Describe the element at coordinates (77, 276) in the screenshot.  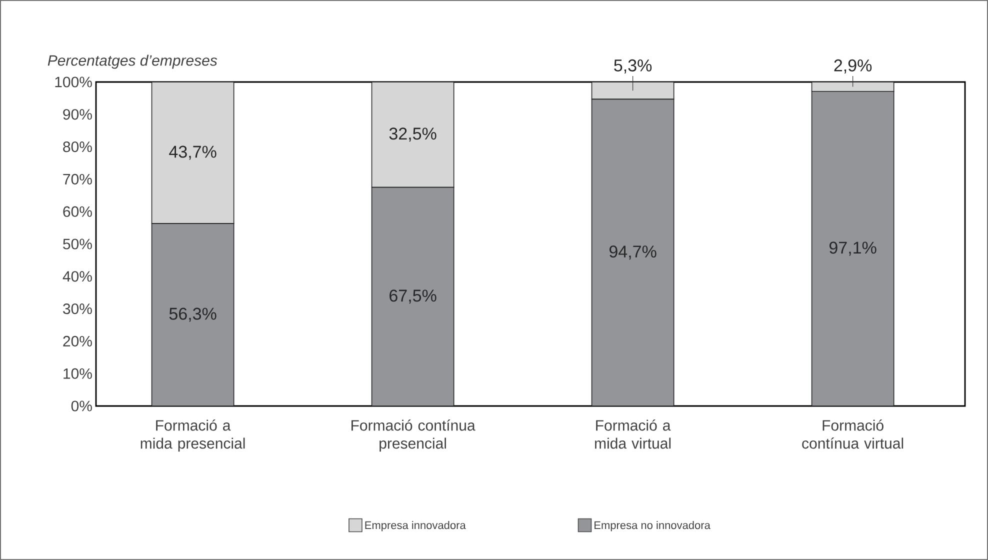
I see `y-tick-label: 40%` at that location.